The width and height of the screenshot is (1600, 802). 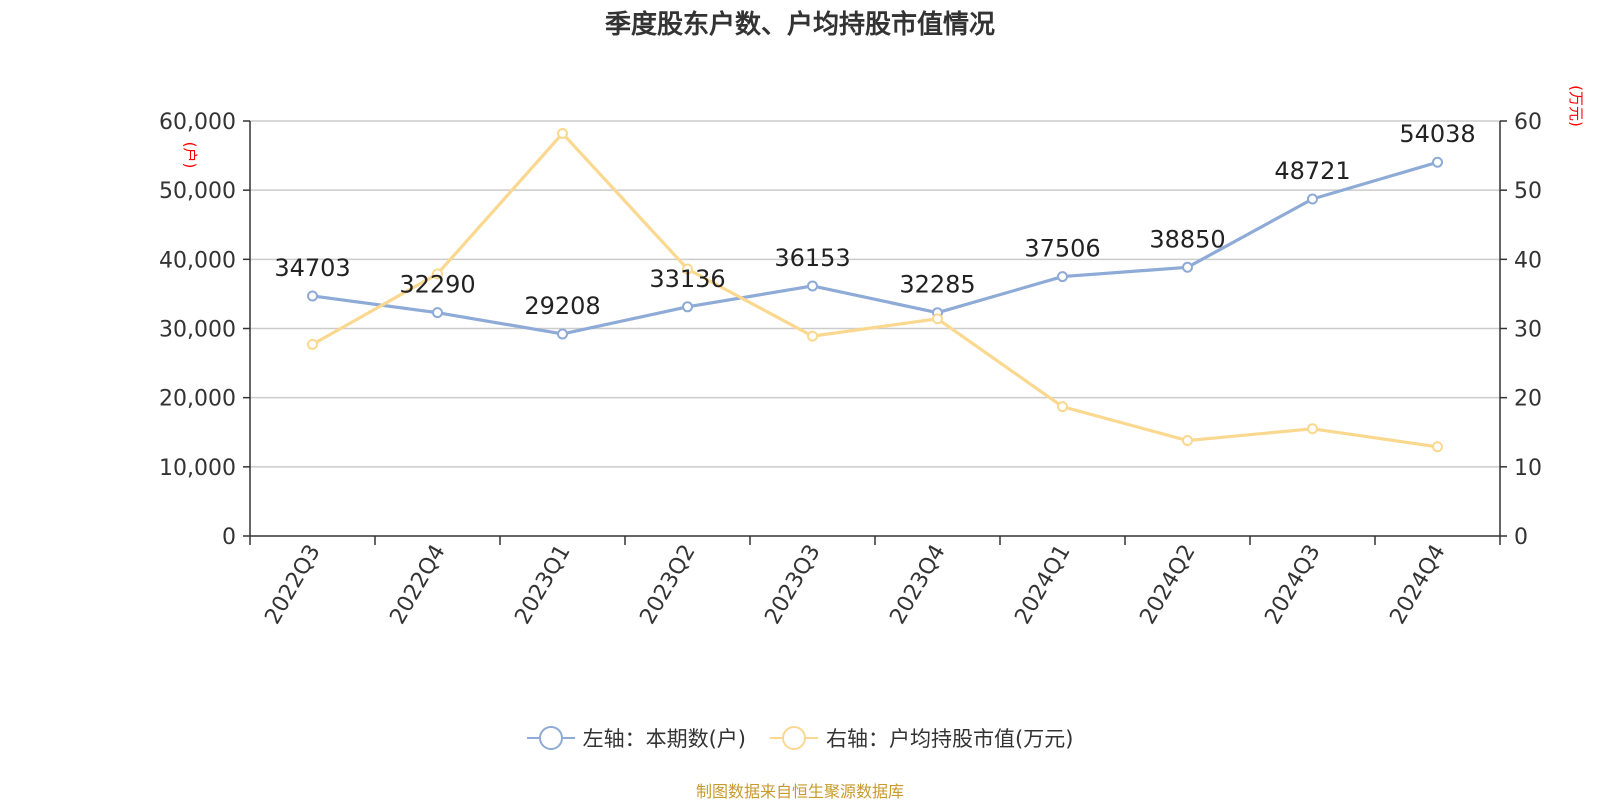 What do you see at coordinates (937, 285) in the screenshot?
I see `data-label: 32285` at bounding box center [937, 285].